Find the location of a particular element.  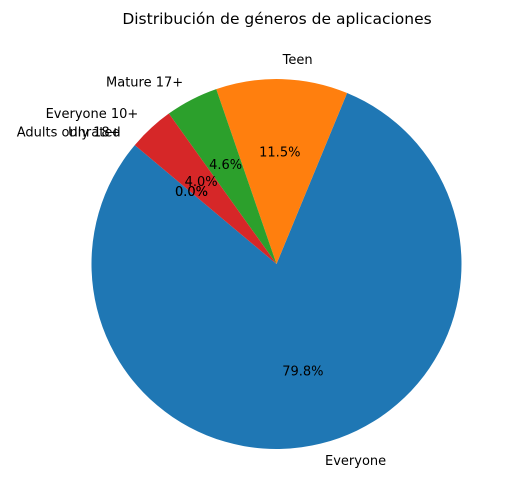

slice-label-everyone-10: Everyone 10+ is located at coordinates (92, 114).